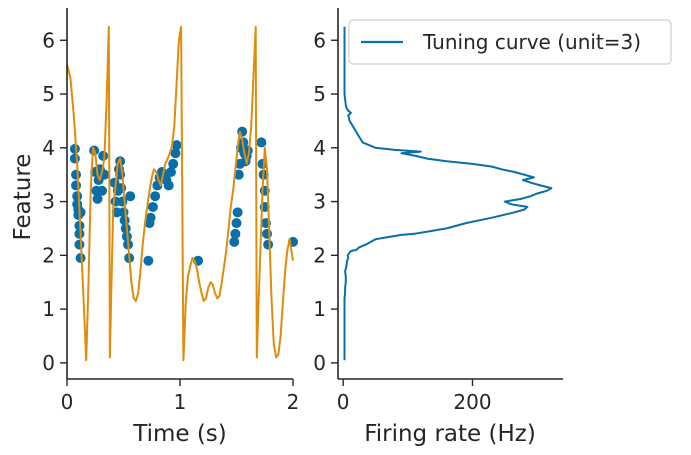 This screenshot has width=691, height=455. What do you see at coordinates (531, 42) in the screenshot?
I see `legend-label: Tuning curve (unit=3)` at bounding box center [531, 42].